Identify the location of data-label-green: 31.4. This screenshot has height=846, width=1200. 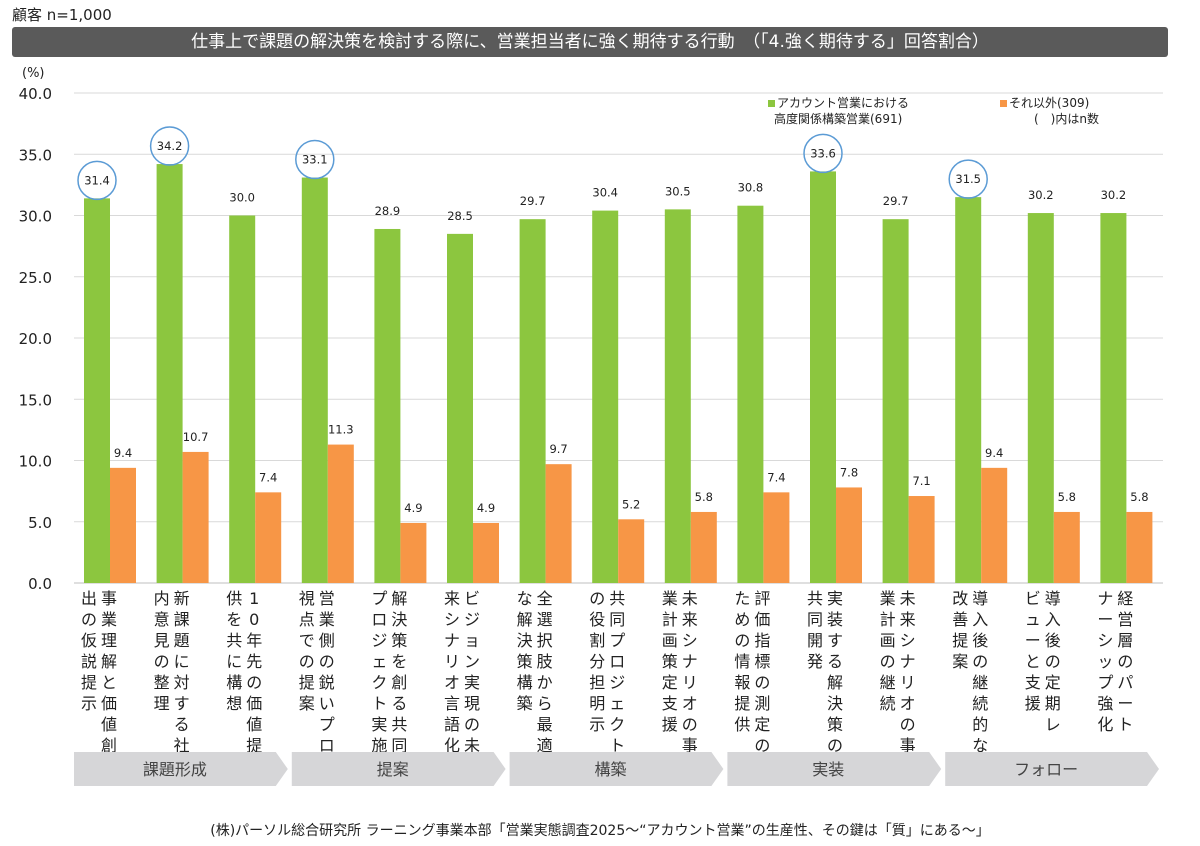
(97, 180).